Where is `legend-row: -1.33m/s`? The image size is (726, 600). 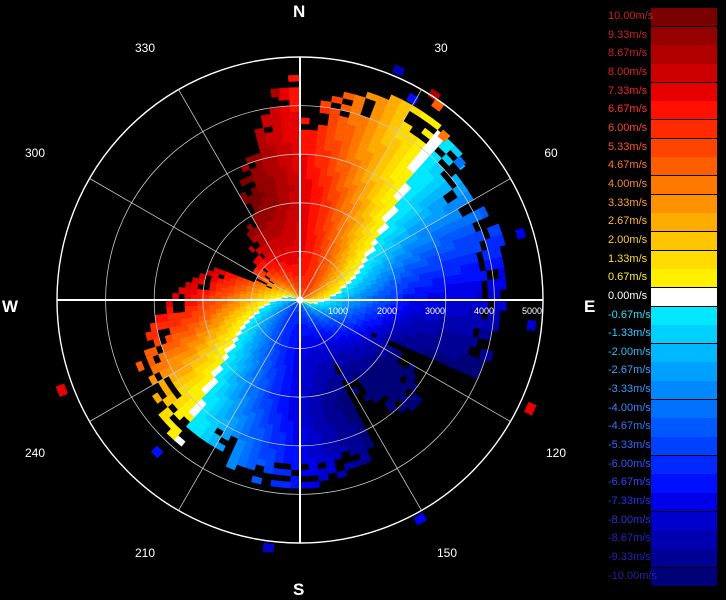
legend-row: -1.33m/s is located at coordinates (661, 334).